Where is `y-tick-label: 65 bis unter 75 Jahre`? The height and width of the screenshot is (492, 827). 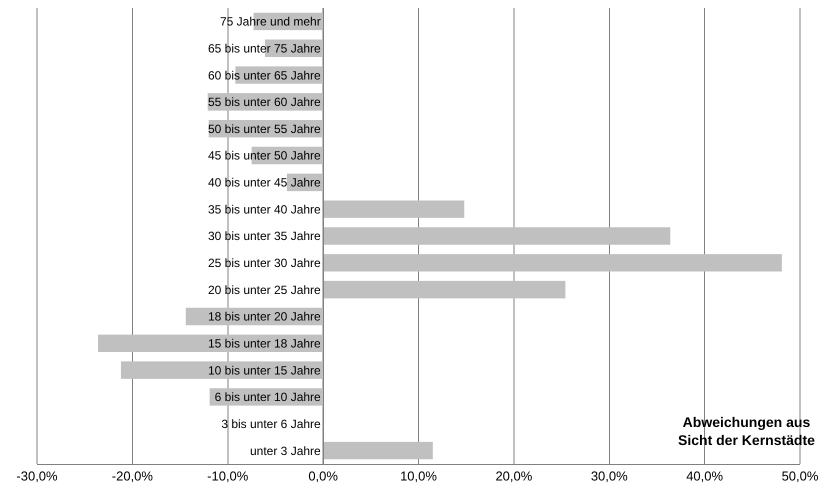 y-tick-label: 65 bis unter 75 Jahre is located at coordinates (265, 48).